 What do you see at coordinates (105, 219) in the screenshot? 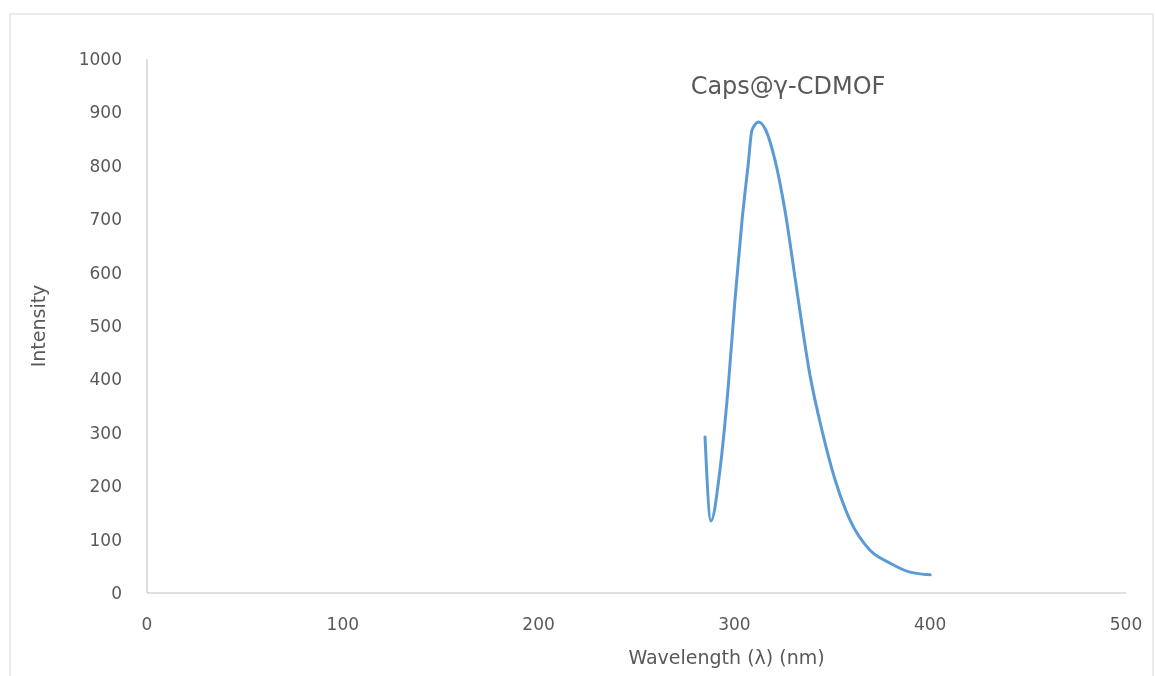
I see `y-tick-label: 700` at bounding box center [105, 219].